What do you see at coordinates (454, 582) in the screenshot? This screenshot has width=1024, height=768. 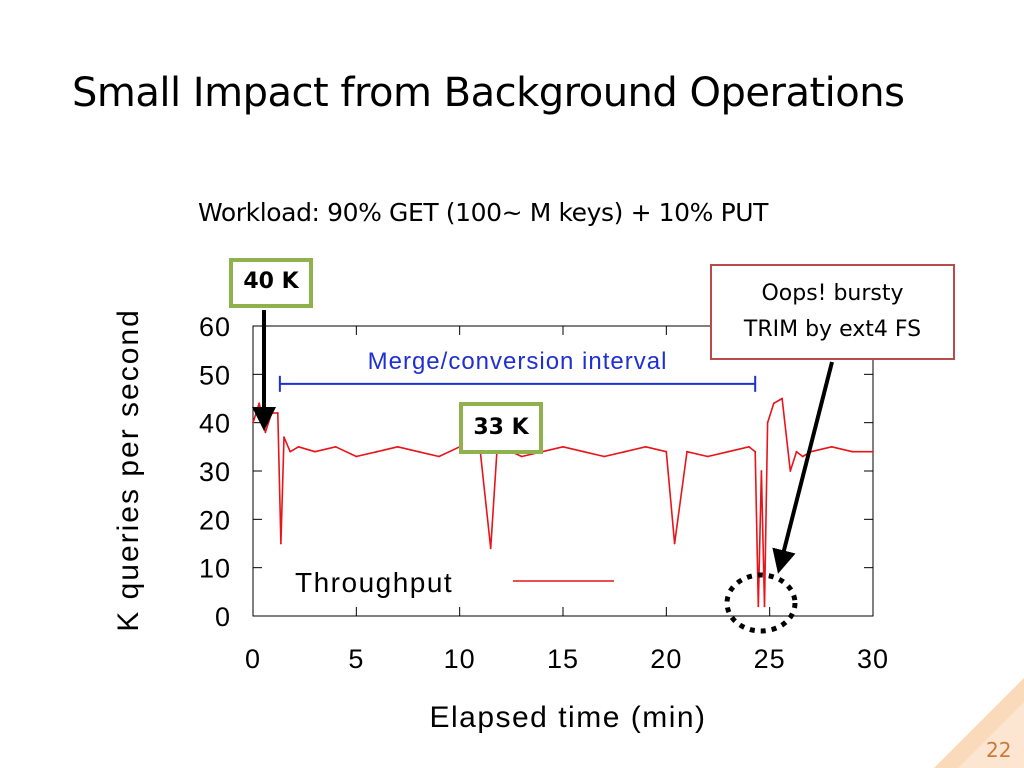 I see `legend: Throughput` at bounding box center [454, 582].